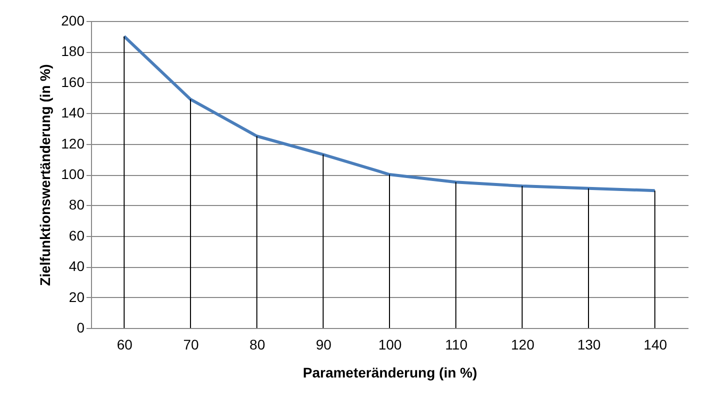 The width and height of the screenshot is (713, 416). I want to click on x-tick-label: 60, so click(124, 344).